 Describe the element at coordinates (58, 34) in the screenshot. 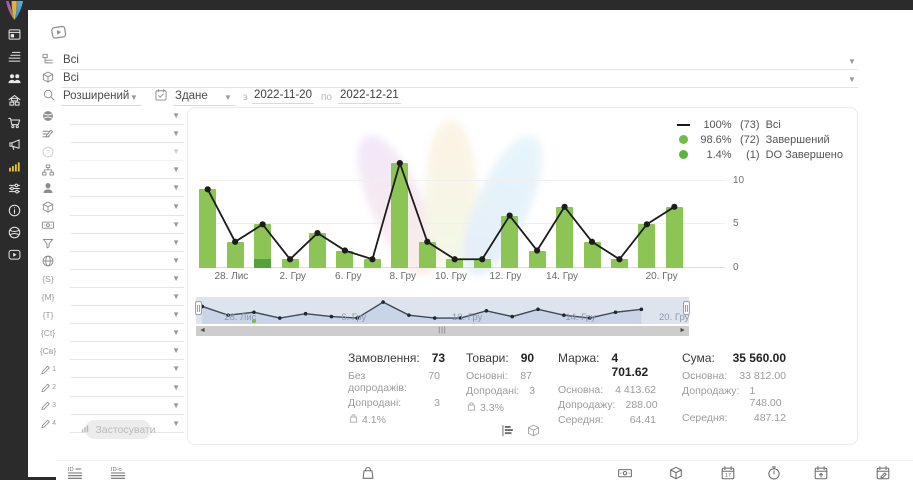

I see `video-hint-icon` at that location.